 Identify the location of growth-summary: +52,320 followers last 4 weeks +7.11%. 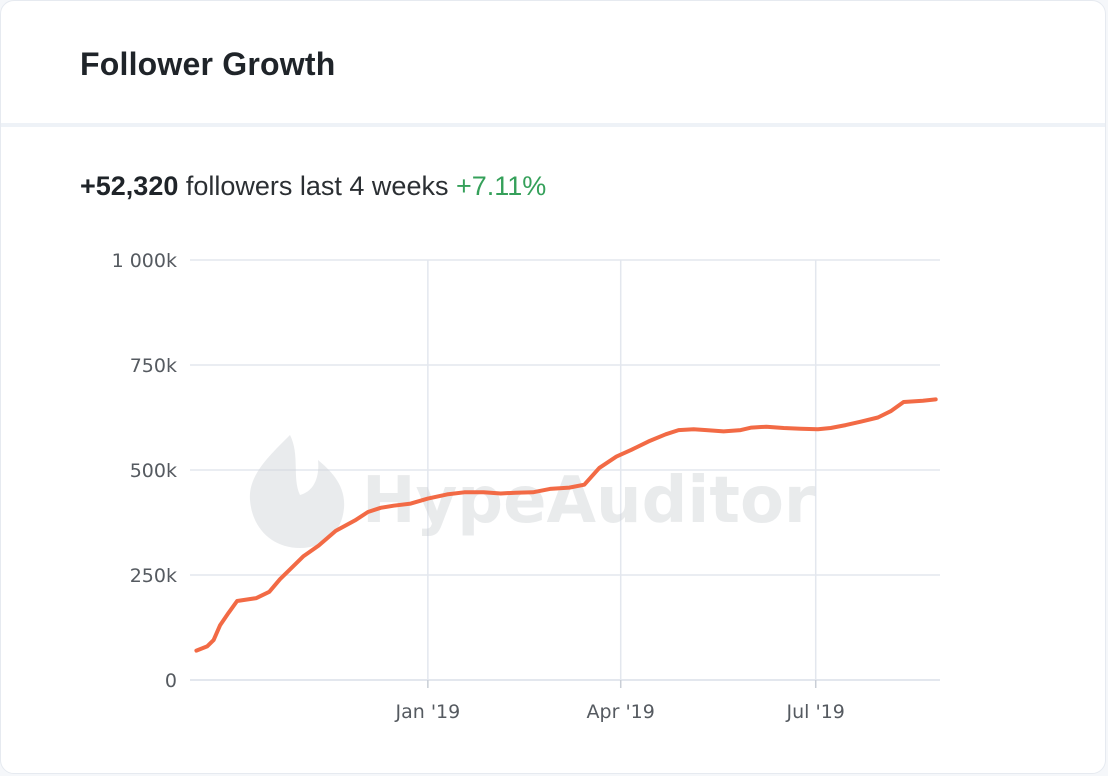
(313, 186).